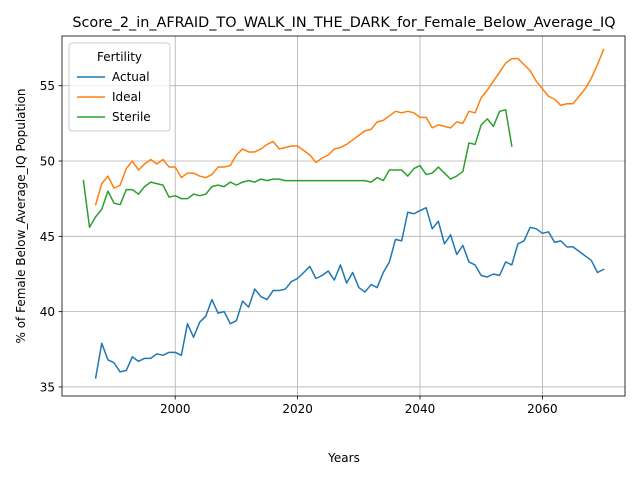 Image resolution: width=640 pixels, height=480 pixels. I want to click on y-axis-label: % of Female Below_Average_IQ Population, so click(21, 215).